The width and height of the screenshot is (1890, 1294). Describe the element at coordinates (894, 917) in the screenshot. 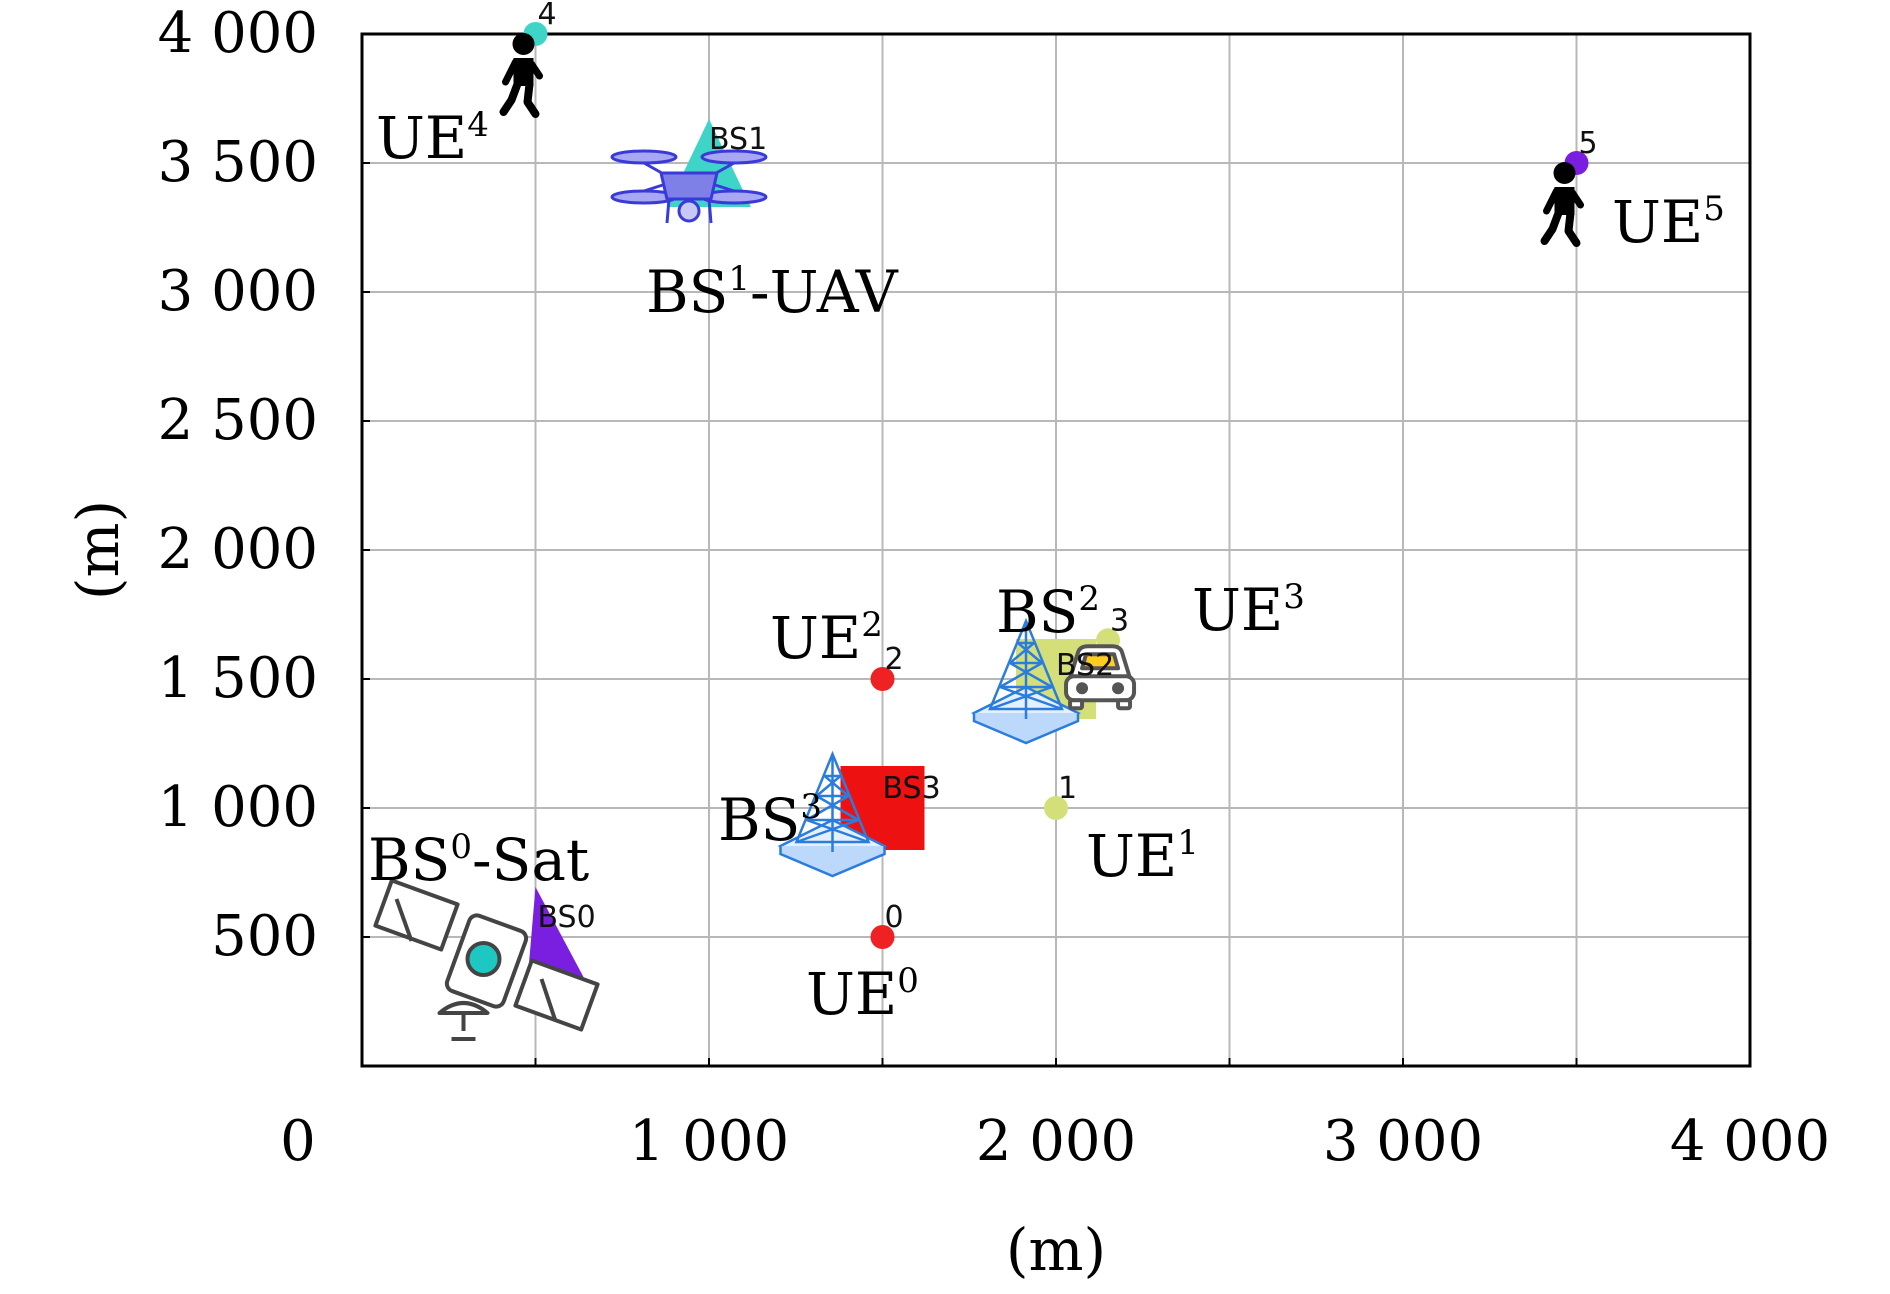

I see `user-equipment-label: 0` at that location.